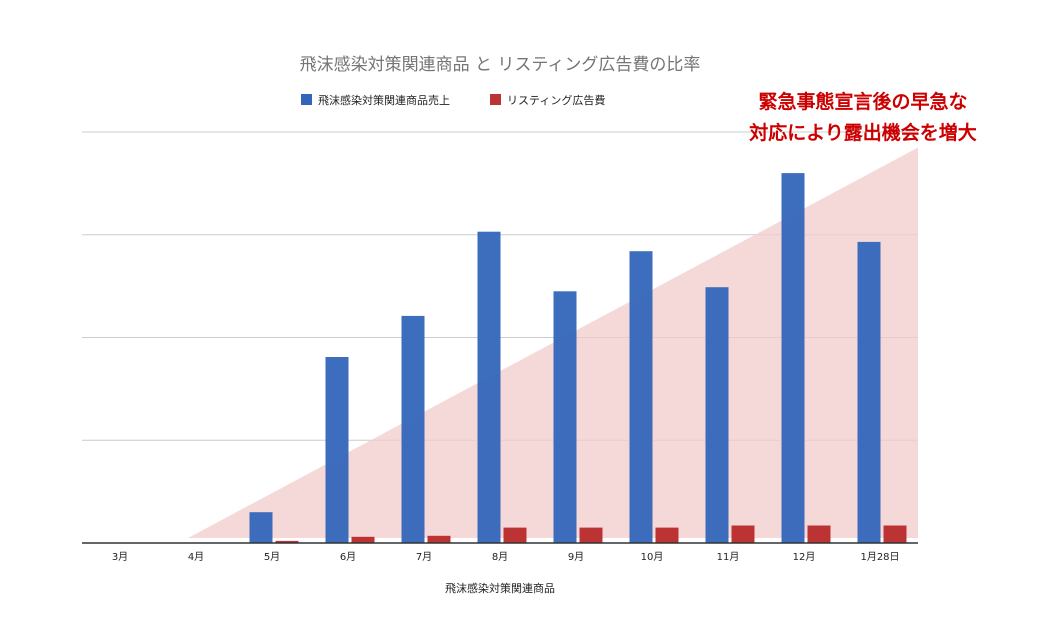  What do you see at coordinates (272, 557) in the screenshot?
I see `x-tick-label-2: 5月` at bounding box center [272, 557].